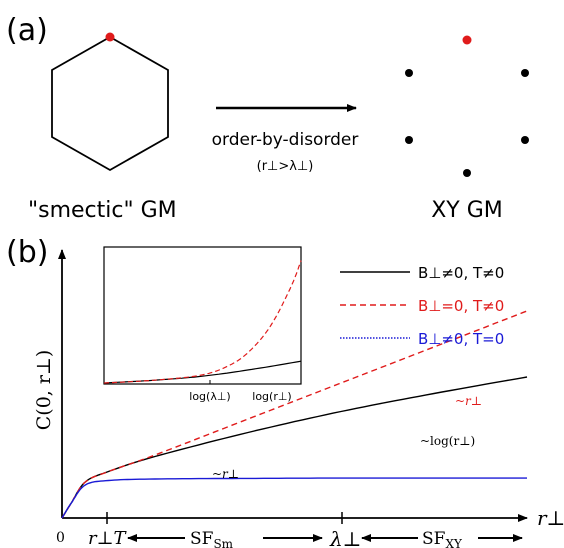 The image size is (564, 548). I want to click on inset: log(λ⊥) log(r⊥), so click(202, 324).